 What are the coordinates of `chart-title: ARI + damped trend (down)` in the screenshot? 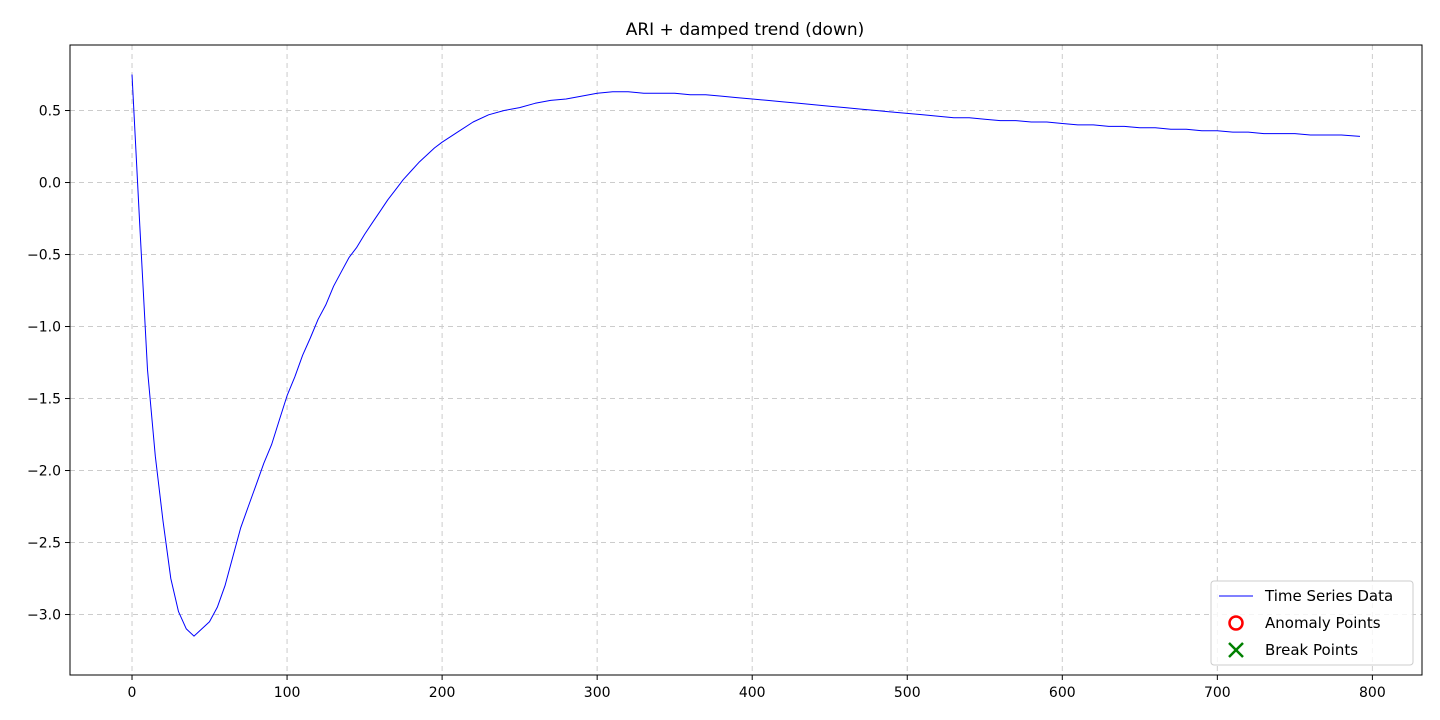 It's located at (745, 30).